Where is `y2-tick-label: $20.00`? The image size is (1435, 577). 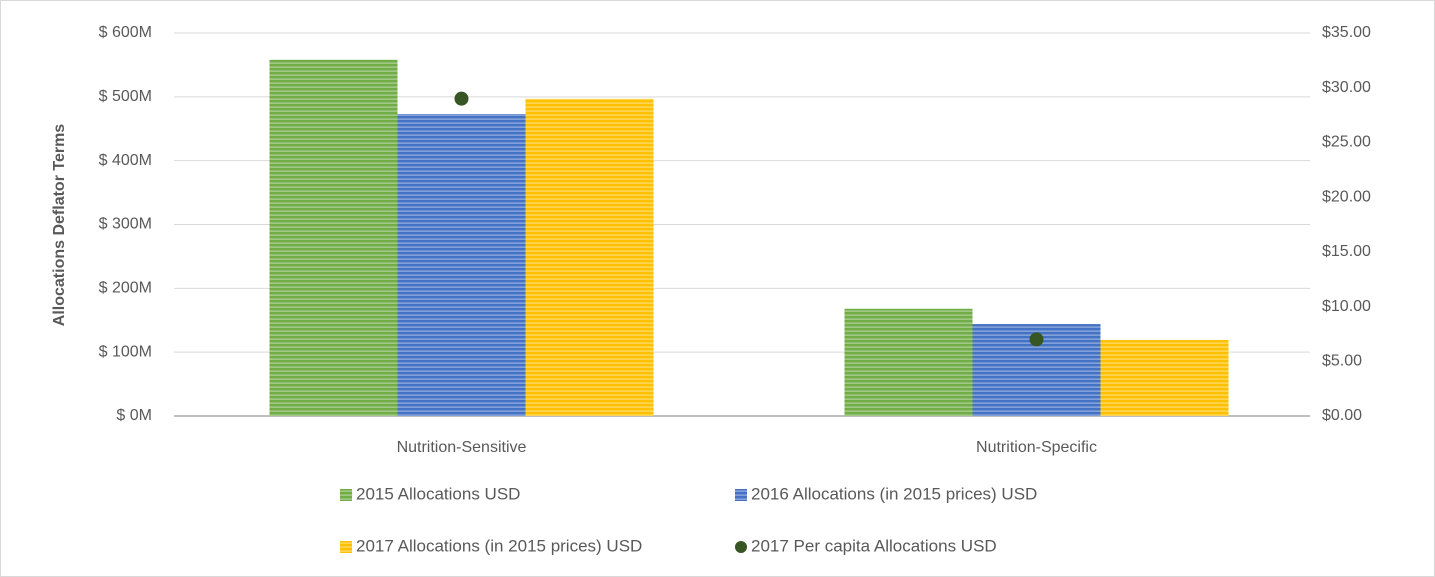
y2-tick-label: $20.00 is located at coordinates (1346, 196).